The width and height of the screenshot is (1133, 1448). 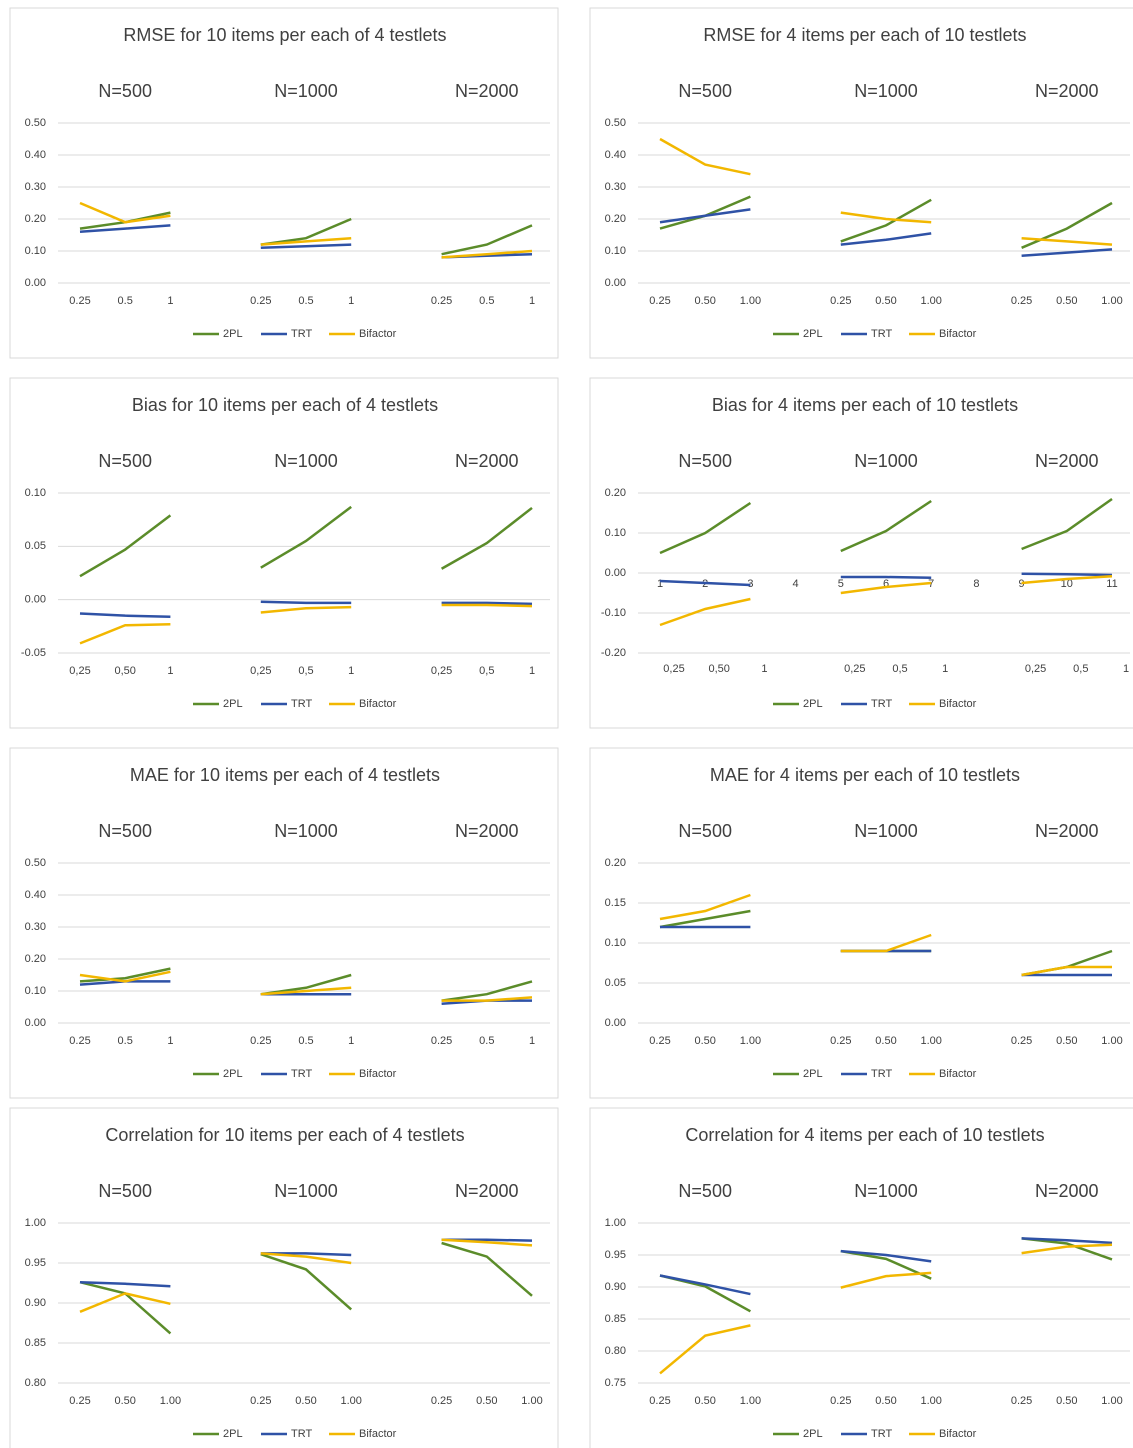 What do you see at coordinates (615, 903) in the screenshot?
I see `y-tick-label: 0.15` at bounding box center [615, 903].